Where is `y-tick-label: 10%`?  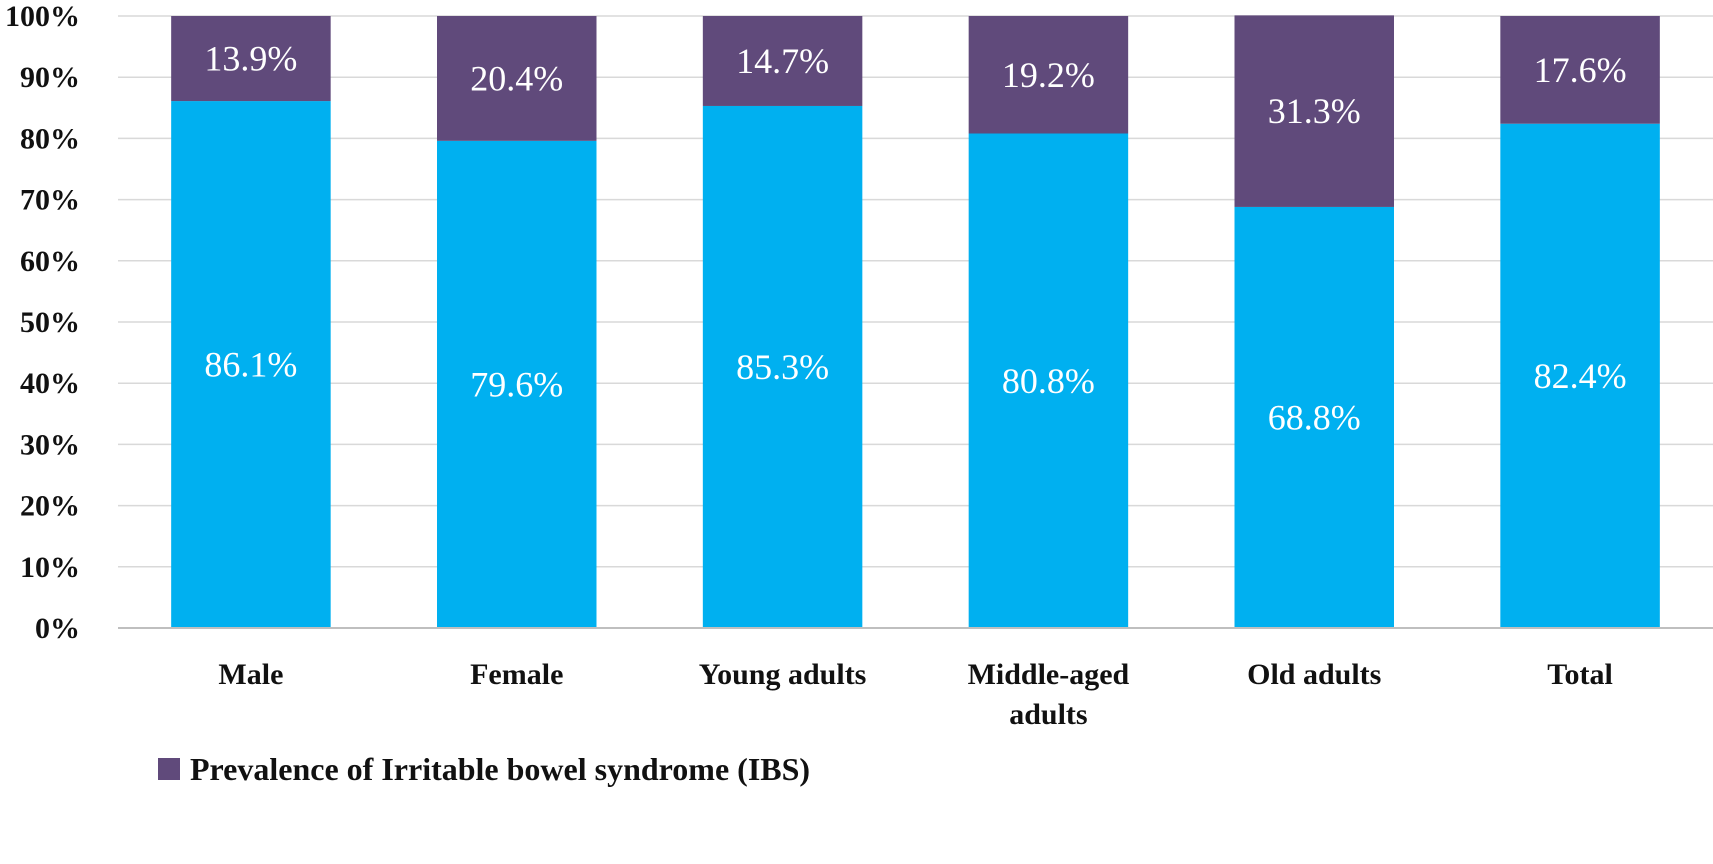 y-tick-label: 10% is located at coordinates (50, 567).